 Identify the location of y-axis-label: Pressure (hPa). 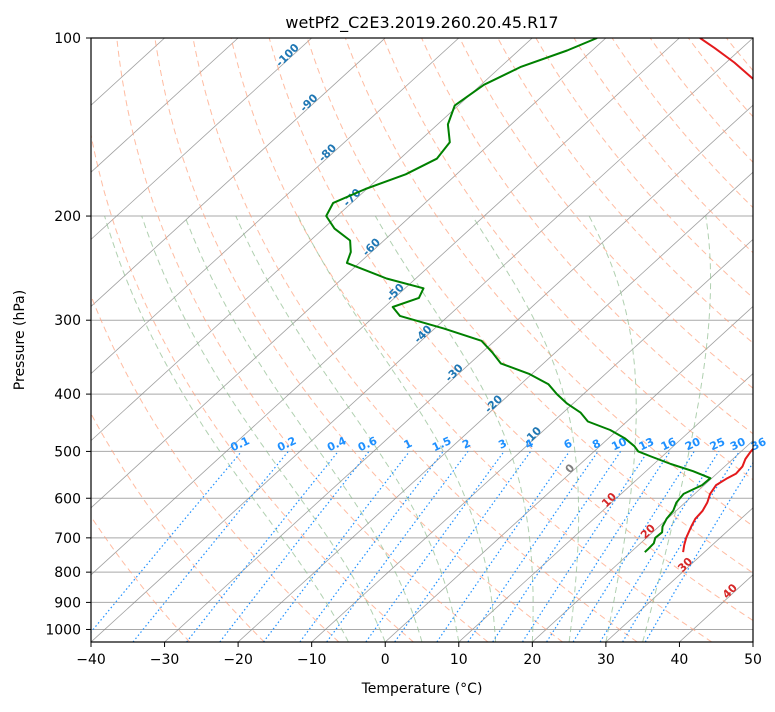
(20, 340).